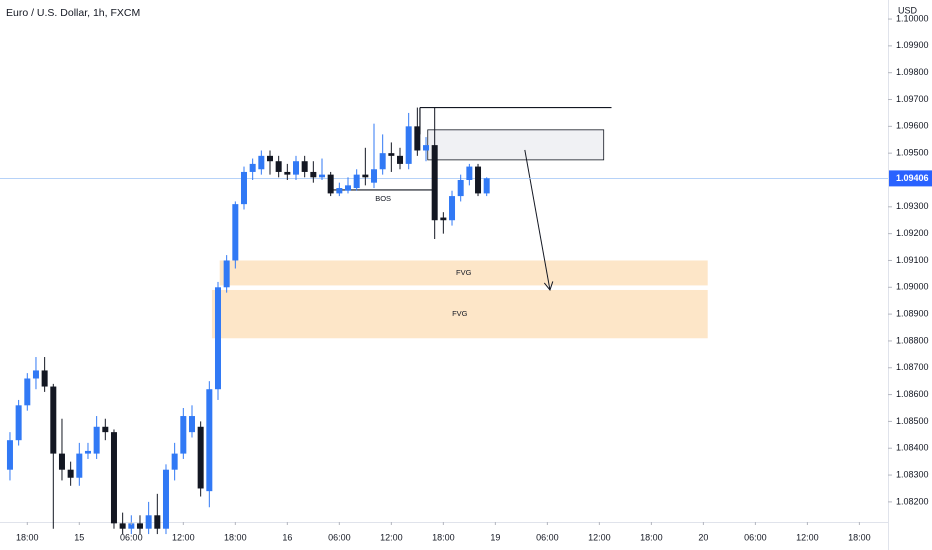 Image resolution: width=932 pixels, height=550 pixels. I want to click on y-tick-label: 1.08700, so click(912, 367).